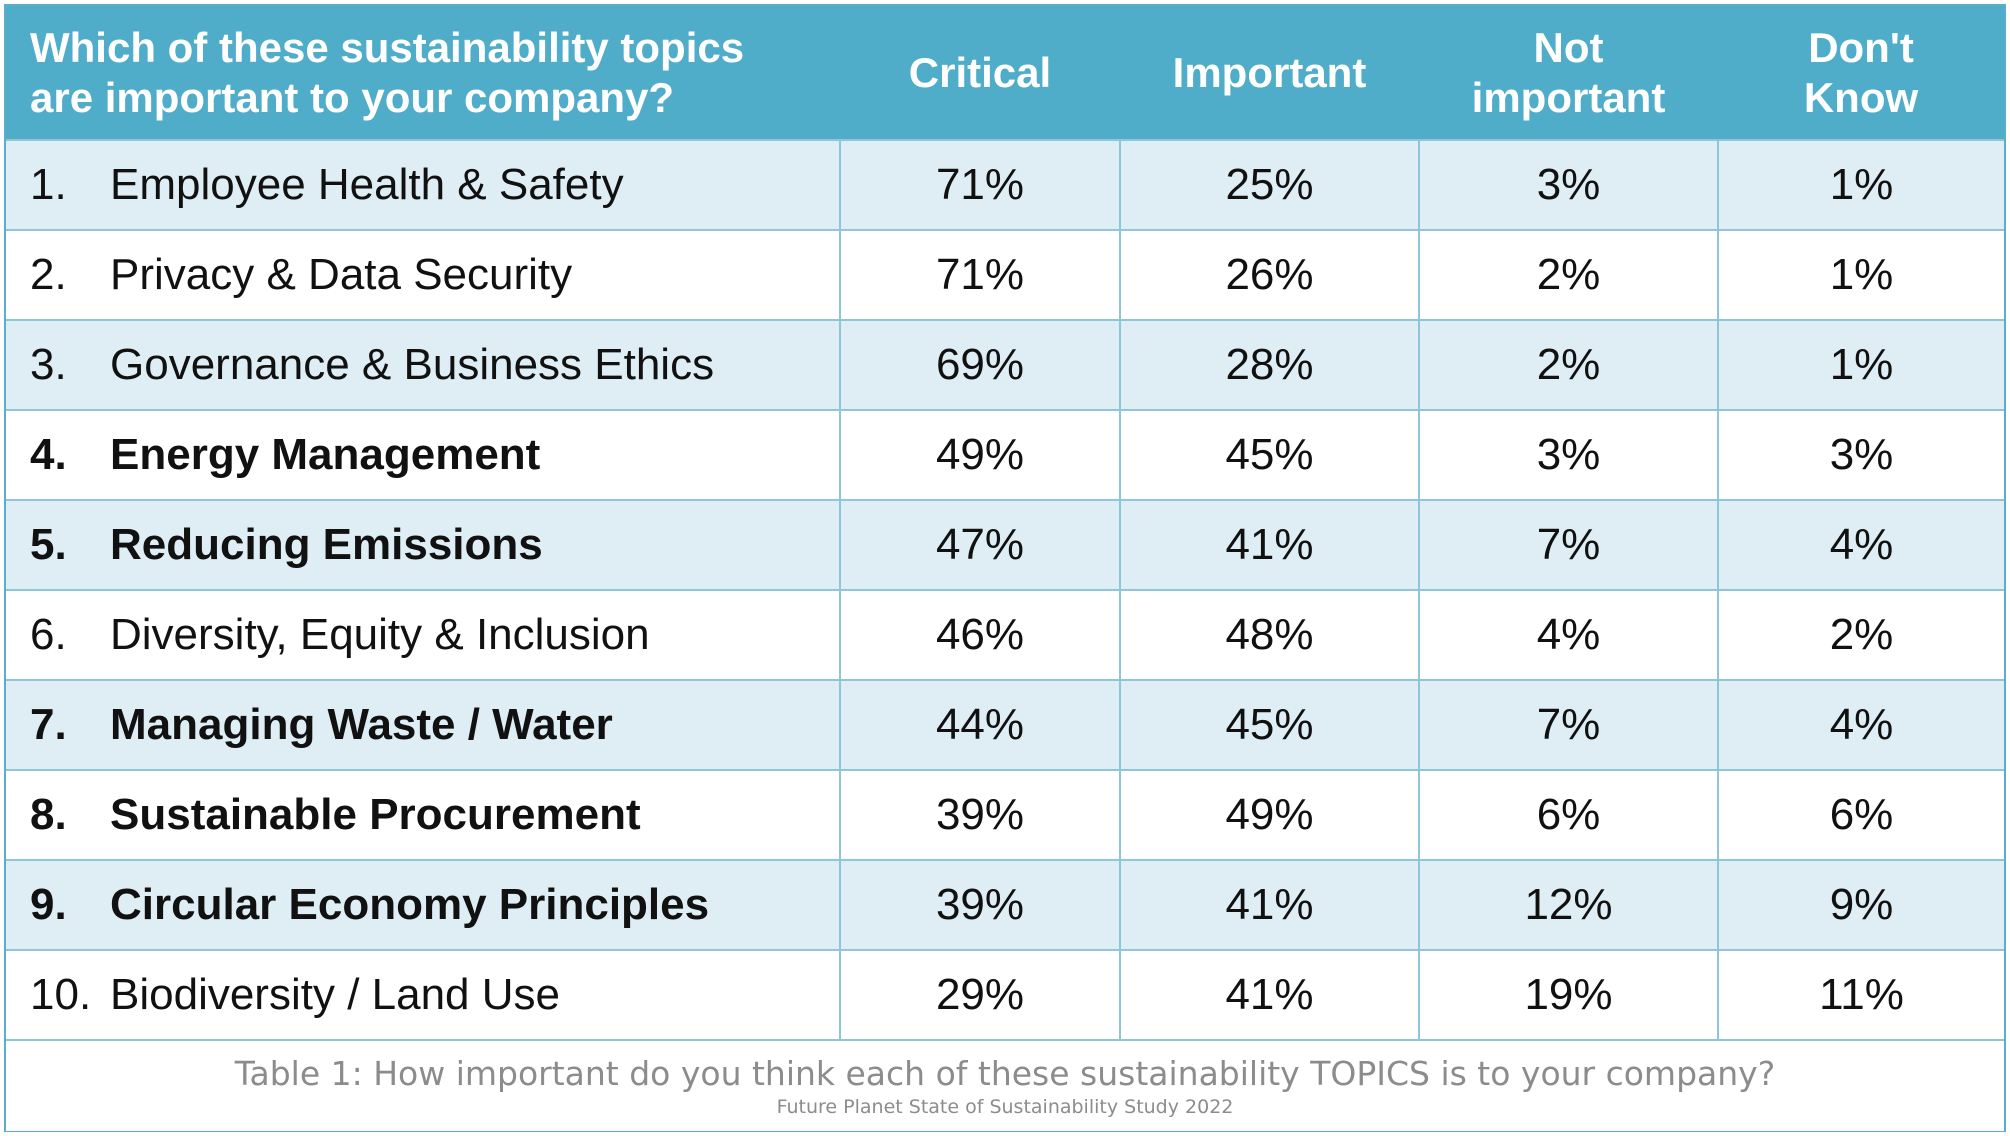 This screenshot has width=2010, height=1136. What do you see at coordinates (1568, 814) in the screenshot?
I see `not-important-cell: 6%` at bounding box center [1568, 814].